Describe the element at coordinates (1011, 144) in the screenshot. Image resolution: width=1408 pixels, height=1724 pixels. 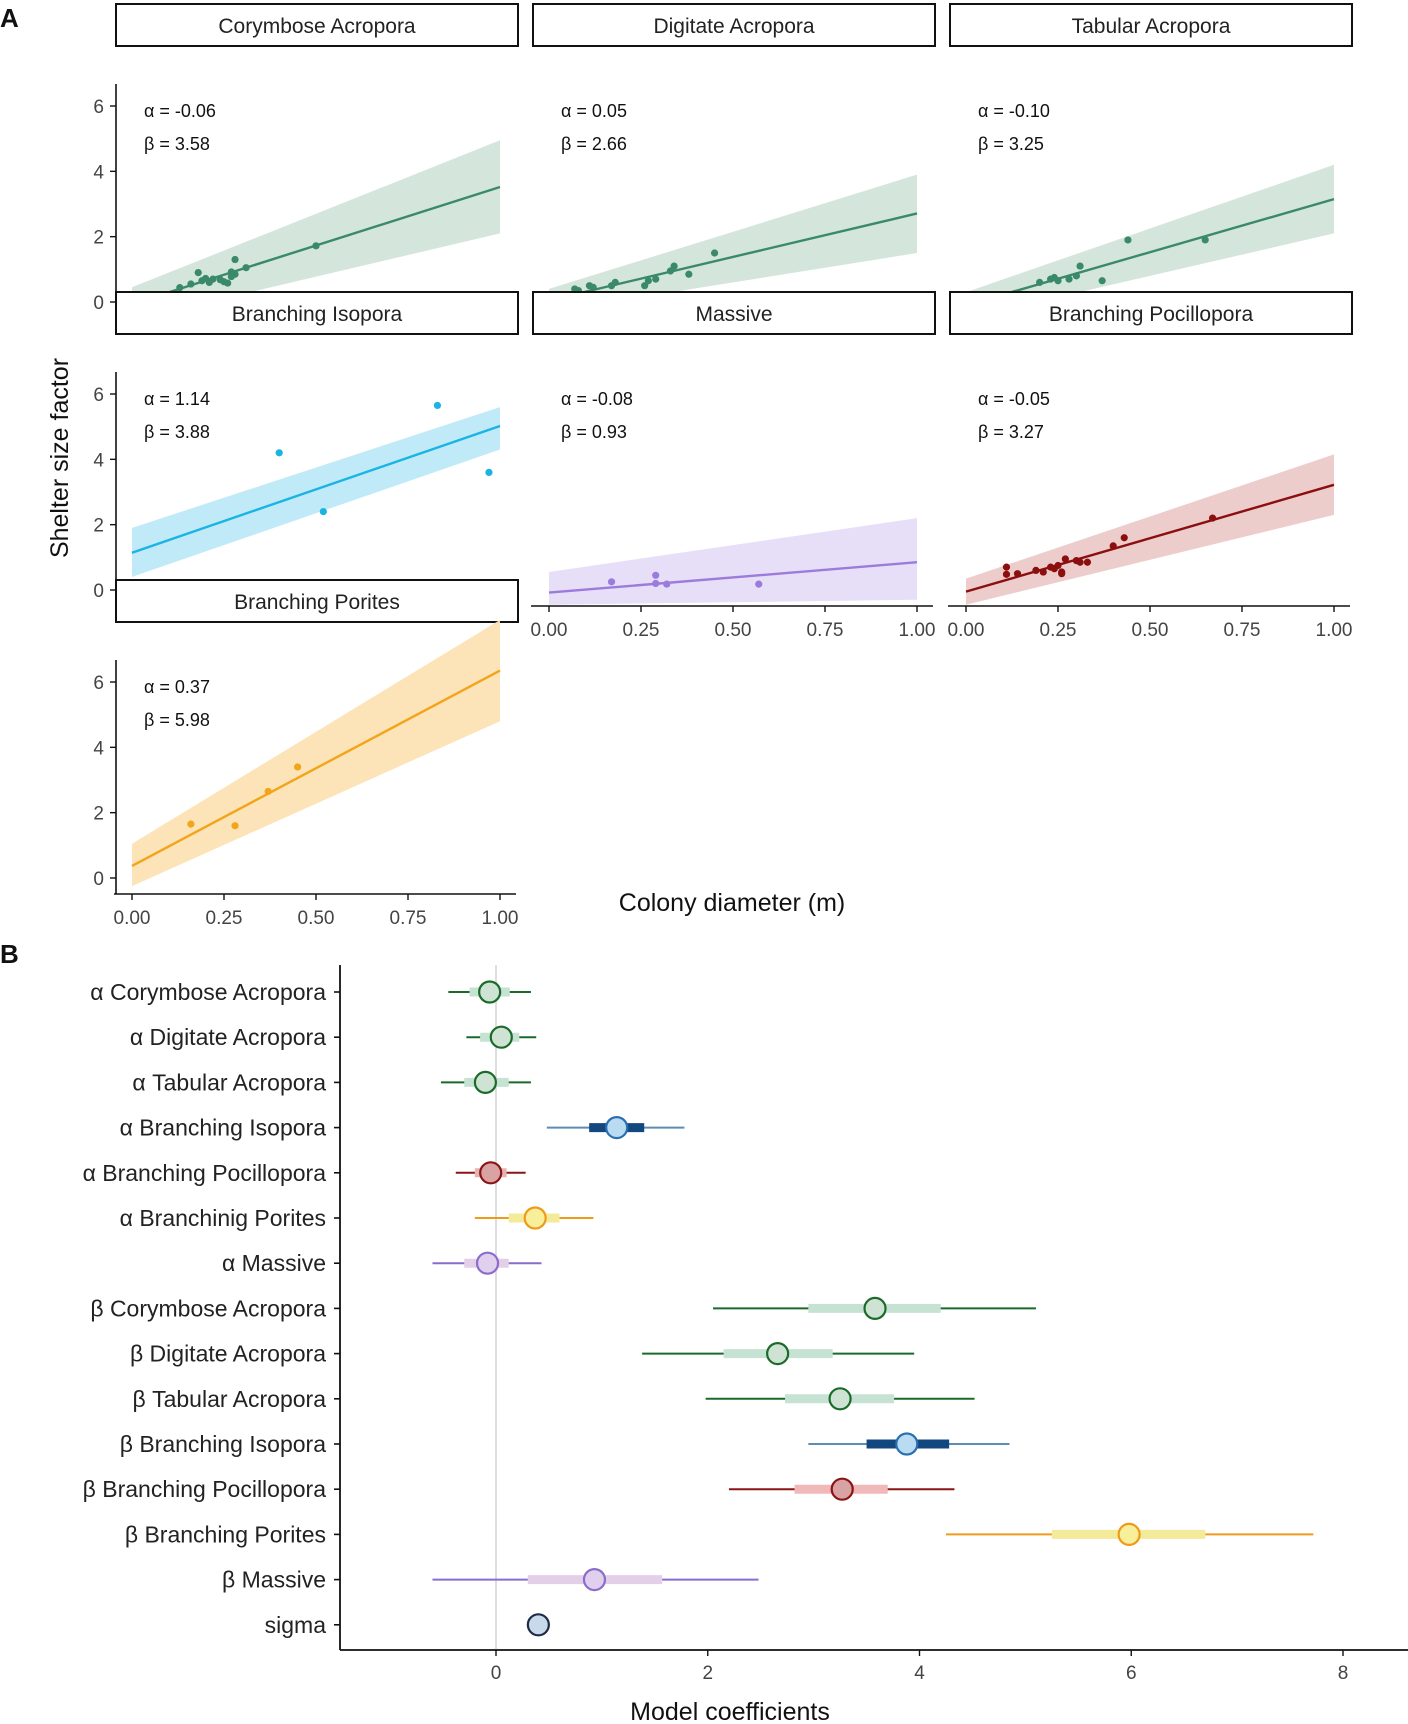
I see `beta-annotation: β = 3.25` at that location.